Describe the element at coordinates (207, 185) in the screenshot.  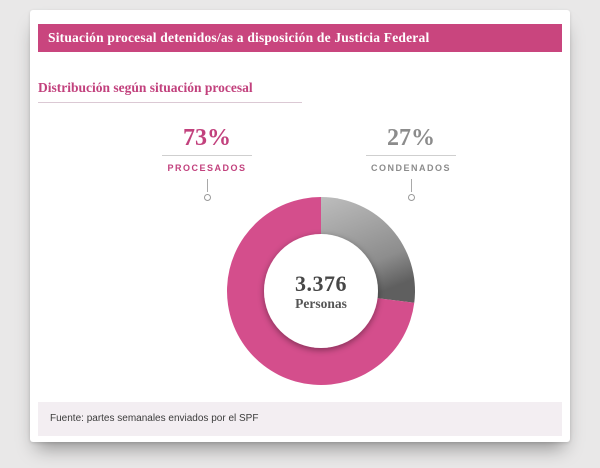
I see `procesados-connector-line` at that location.